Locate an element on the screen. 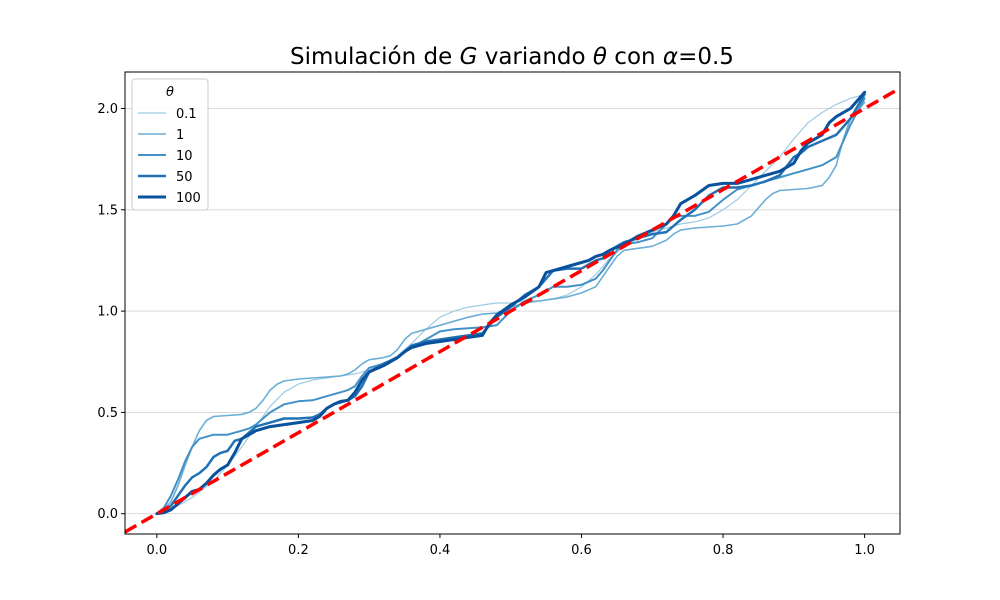 This screenshot has height=600, width=1000. y-tick-label: 1.5 is located at coordinates (107, 210).